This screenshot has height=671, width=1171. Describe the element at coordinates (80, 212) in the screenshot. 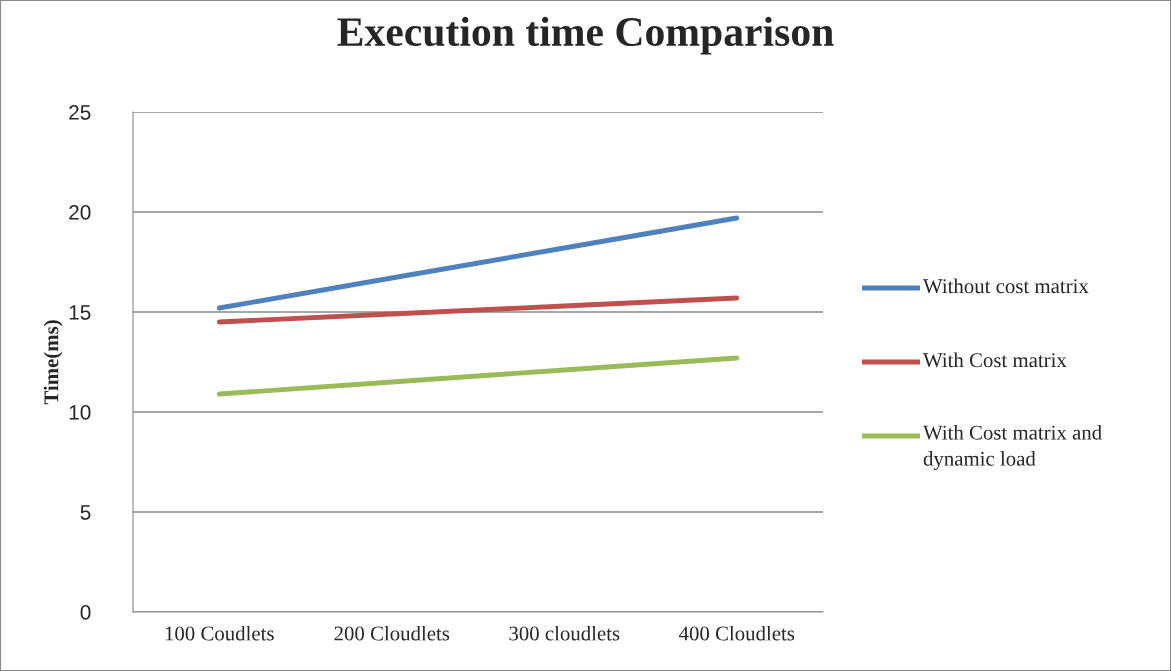

I see `y-tick-label: 20` at that location.